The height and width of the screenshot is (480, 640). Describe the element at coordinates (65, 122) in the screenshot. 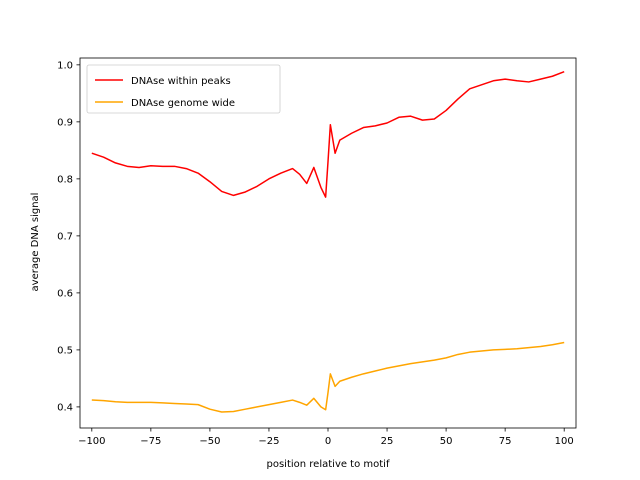

I see `y-tick-label: 0.9` at that location.